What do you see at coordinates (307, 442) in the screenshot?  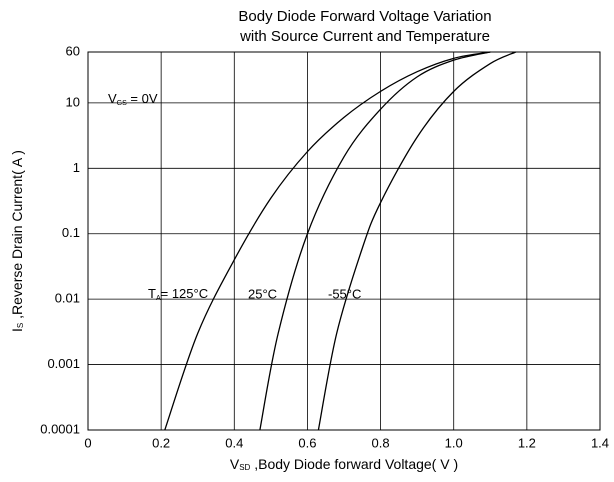 I see `x-tick-label: 0.6` at bounding box center [307, 442].